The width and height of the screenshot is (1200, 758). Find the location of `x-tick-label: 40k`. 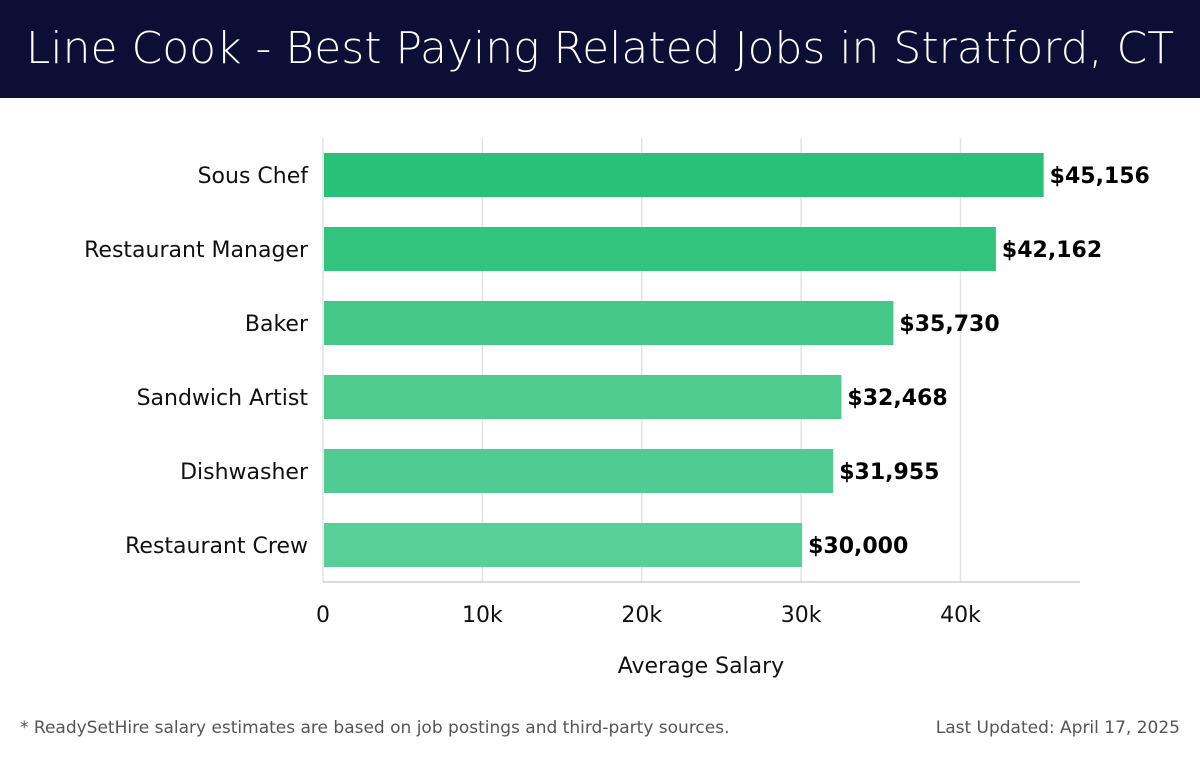

x-tick-label: 40k is located at coordinates (960, 615).